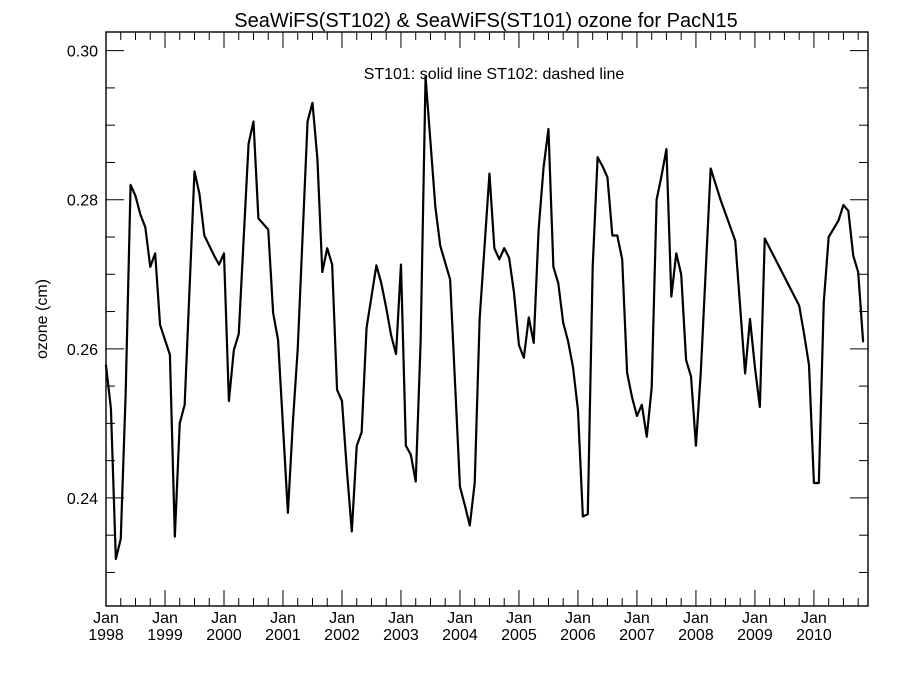 The image size is (900, 675). Describe the element at coordinates (106, 635) in the screenshot. I see `x-tick-year-label: 1998` at that location.